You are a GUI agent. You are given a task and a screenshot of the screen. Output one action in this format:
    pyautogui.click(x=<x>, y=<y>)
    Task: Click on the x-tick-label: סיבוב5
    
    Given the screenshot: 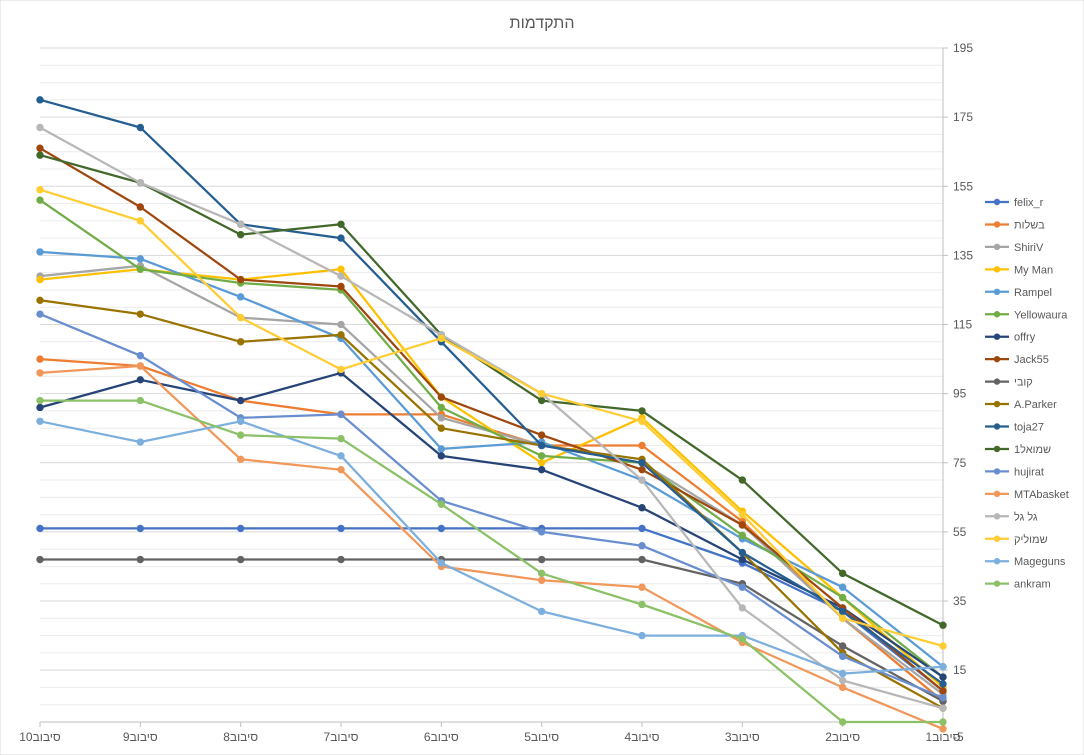 What is the action you would take?
    pyautogui.click(x=541, y=737)
    